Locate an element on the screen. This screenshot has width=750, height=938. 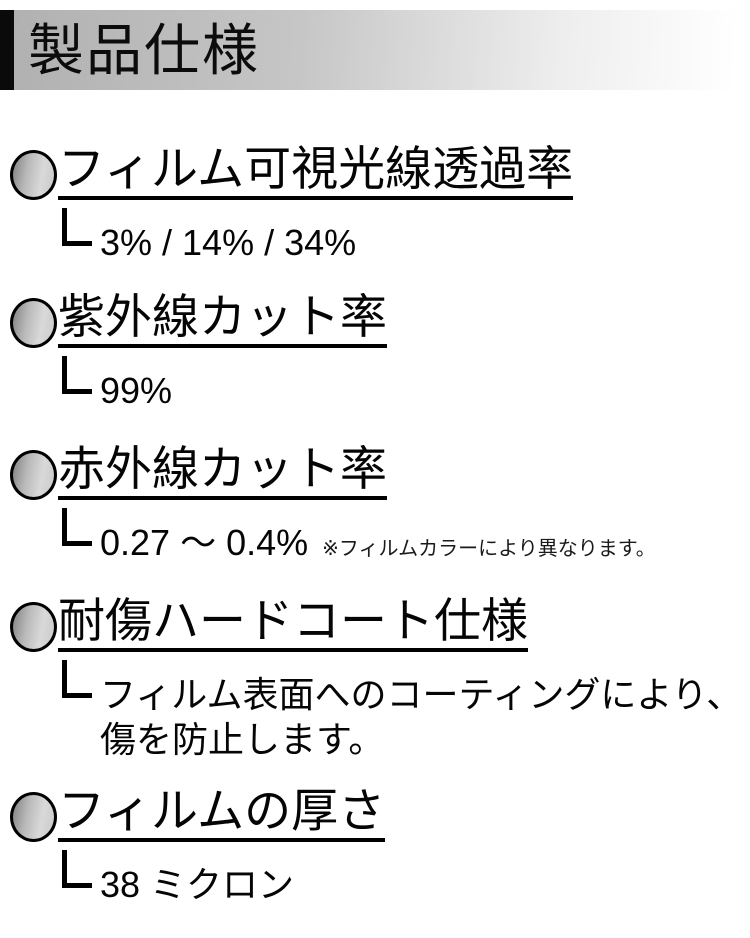
spec-value-text: 0.27 〜 0.4% is located at coordinates (204, 543).